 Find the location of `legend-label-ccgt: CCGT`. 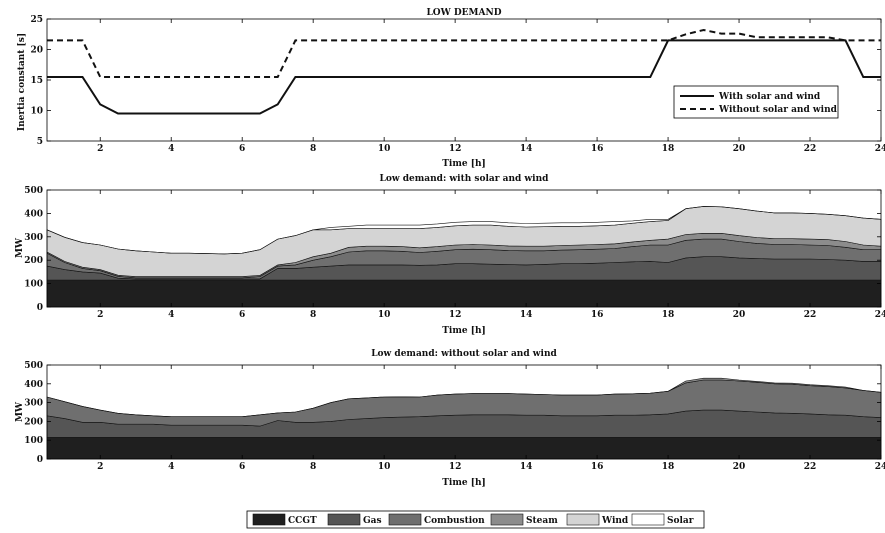

legend-label-ccgt: CCGT is located at coordinates (302, 521).